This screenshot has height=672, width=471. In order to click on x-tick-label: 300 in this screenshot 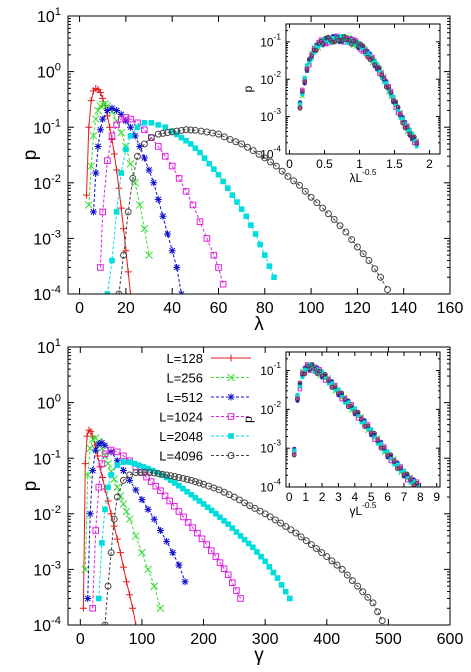, I will do `click(265, 639)`.